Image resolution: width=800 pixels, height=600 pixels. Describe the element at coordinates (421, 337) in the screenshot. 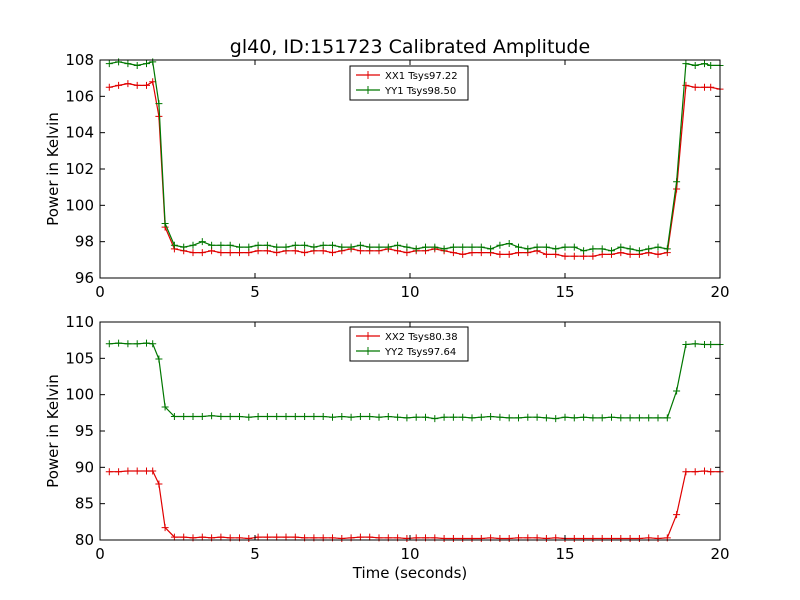

I see `legend-label: XX2 Tsys80.38` at that location.